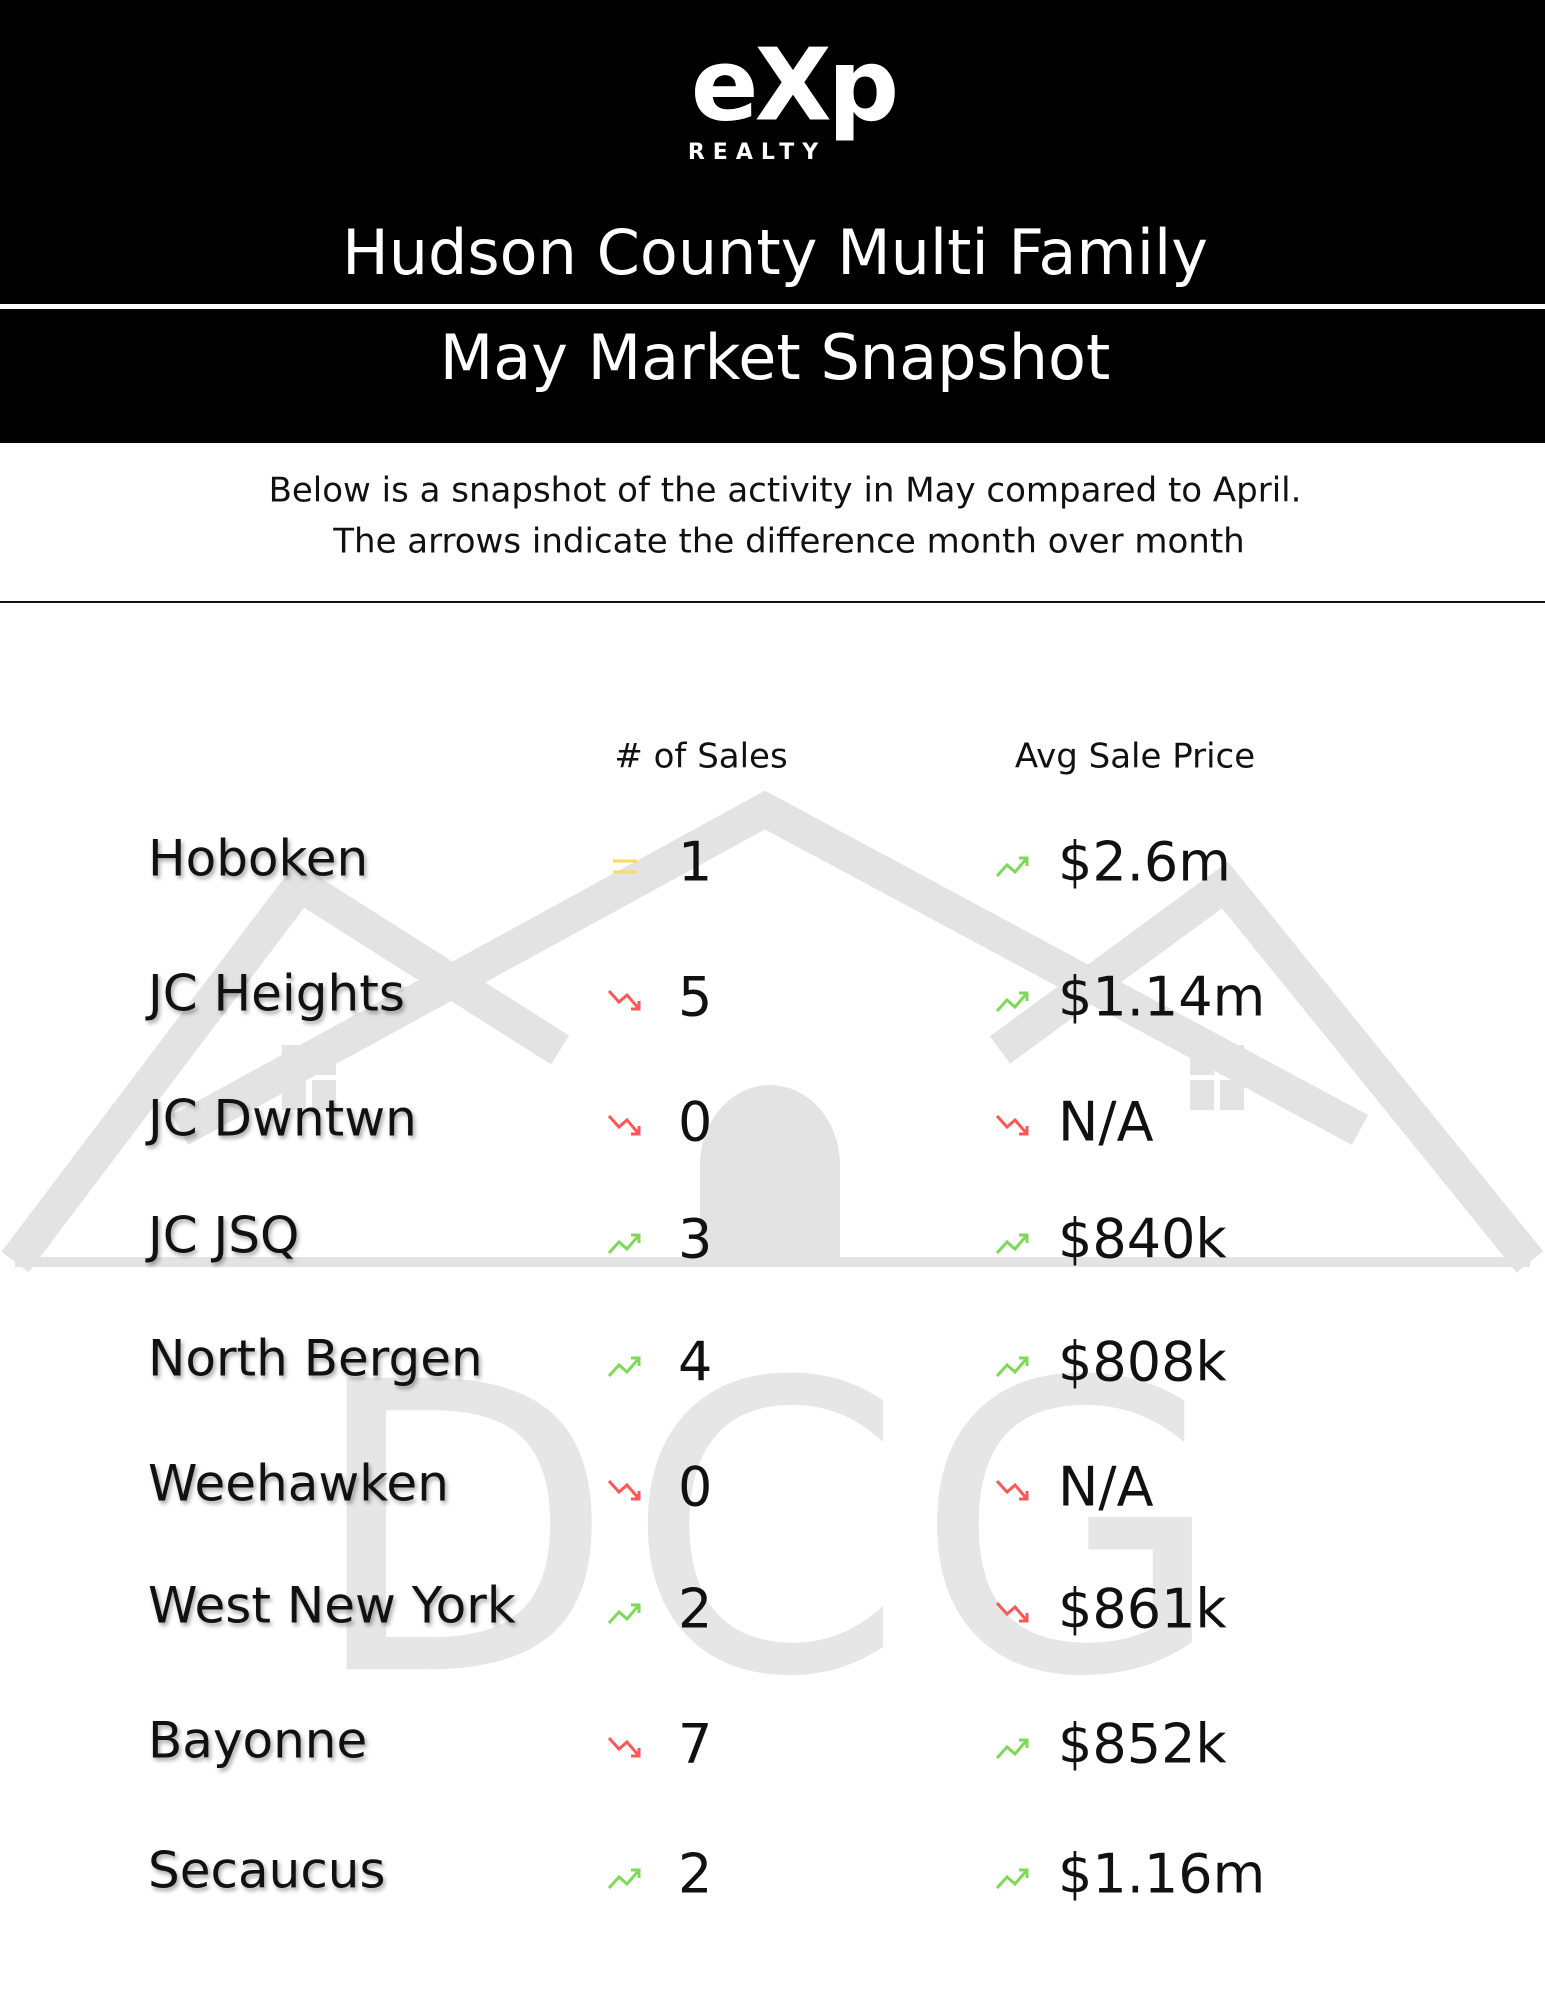 This screenshot has width=1545, height=2003. What do you see at coordinates (695, 862) in the screenshot?
I see `sales-count: 1` at bounding box center [695, 862].